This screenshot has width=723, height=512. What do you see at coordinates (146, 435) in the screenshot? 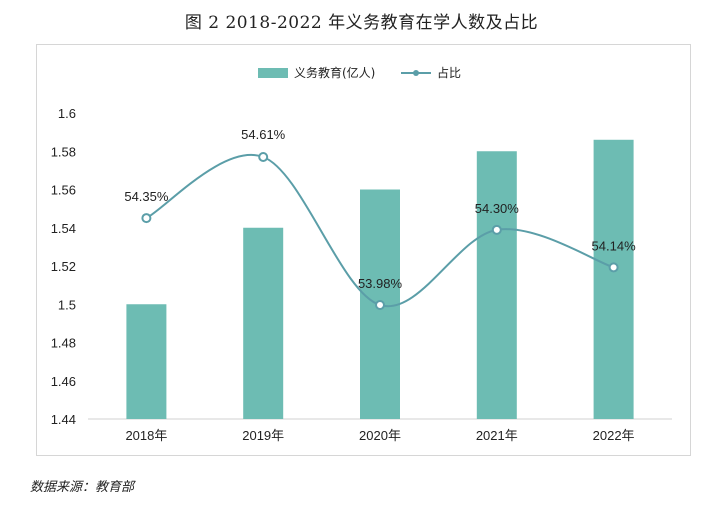
I see `x-tick-label: 2018年` at bounding box center [146, 435].